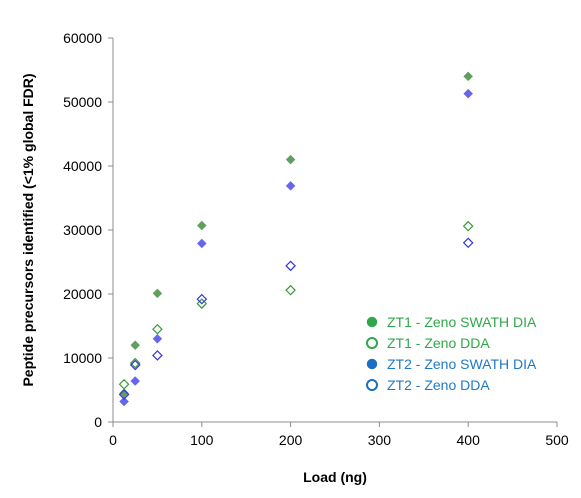 Image resolution: width=581 pixels, height=498 pixels. Describe the element at coordinates (462, 364) in the screenshot. I see `legend-label: ZT2 - Zeno SWATH DIA` at that location.